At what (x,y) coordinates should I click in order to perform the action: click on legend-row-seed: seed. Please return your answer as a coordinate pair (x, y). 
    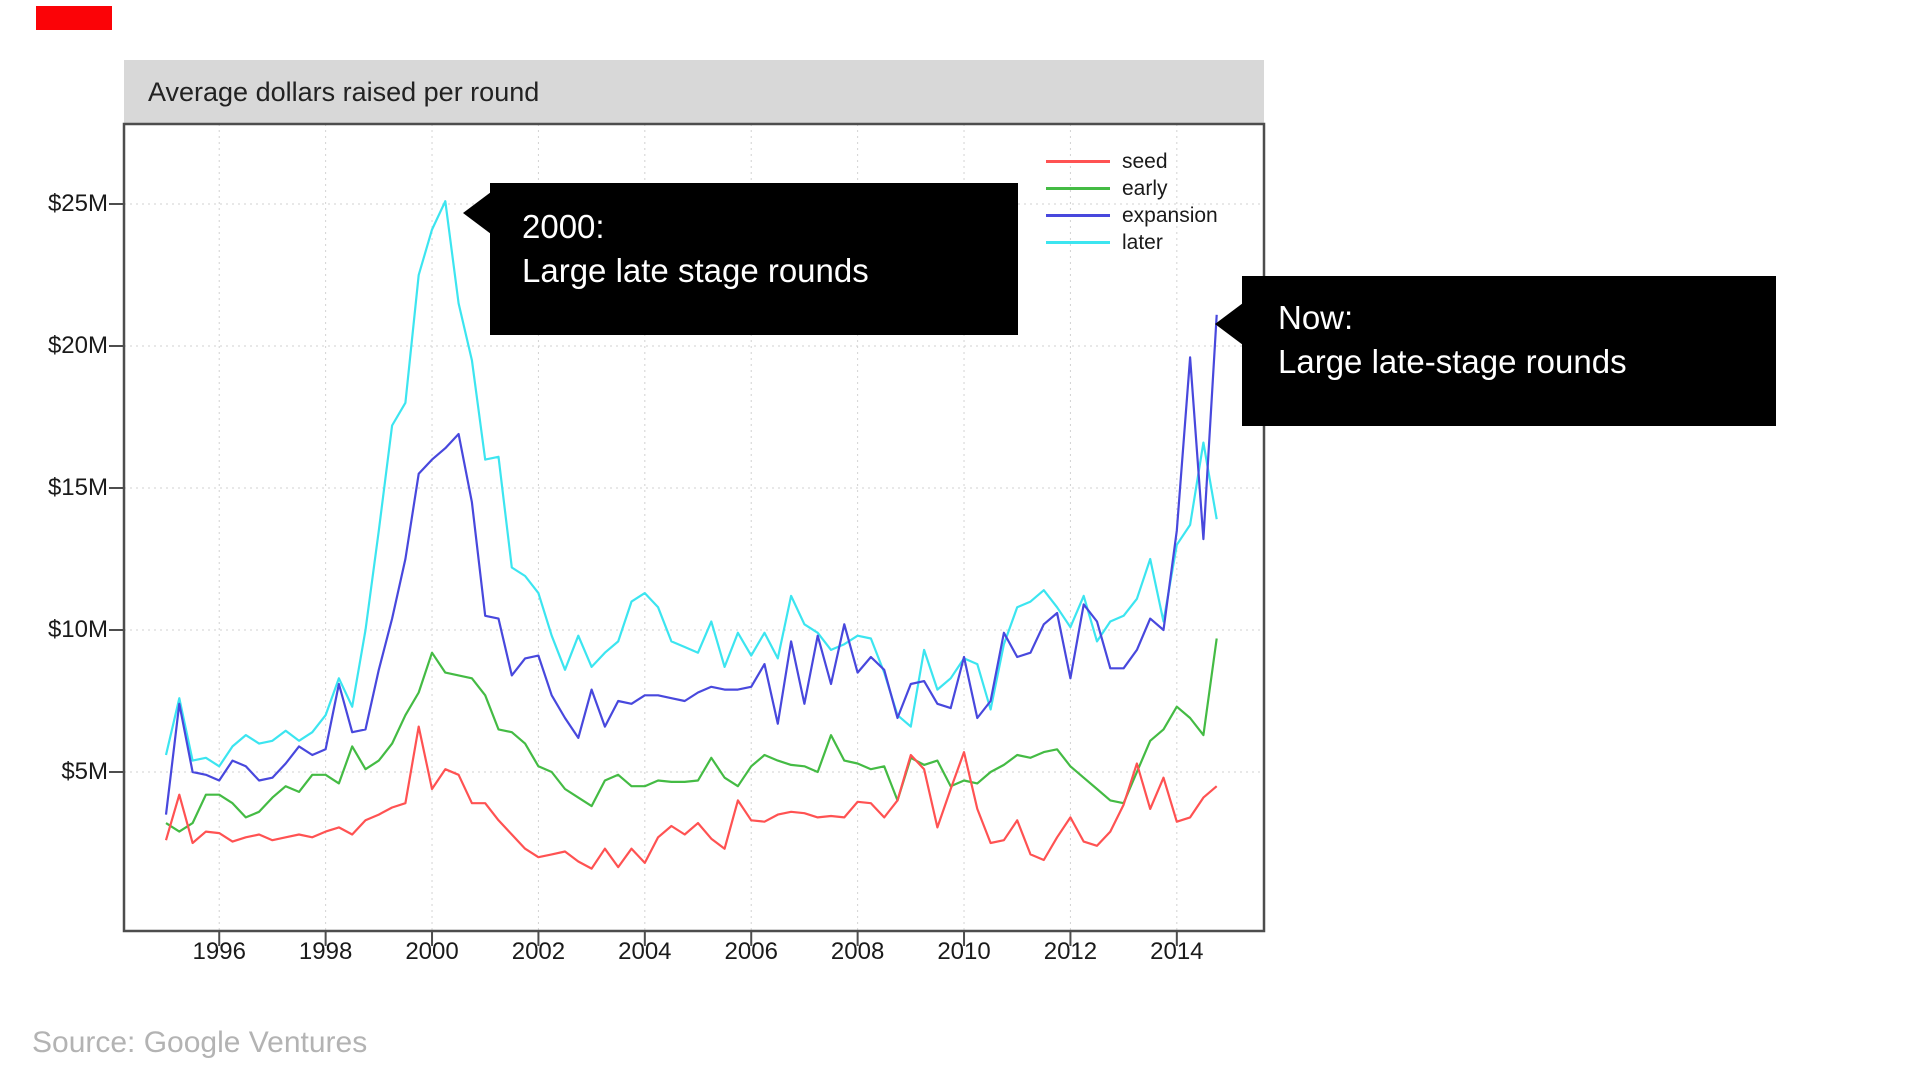
    Looking at the image, I should click on (1156, 161).